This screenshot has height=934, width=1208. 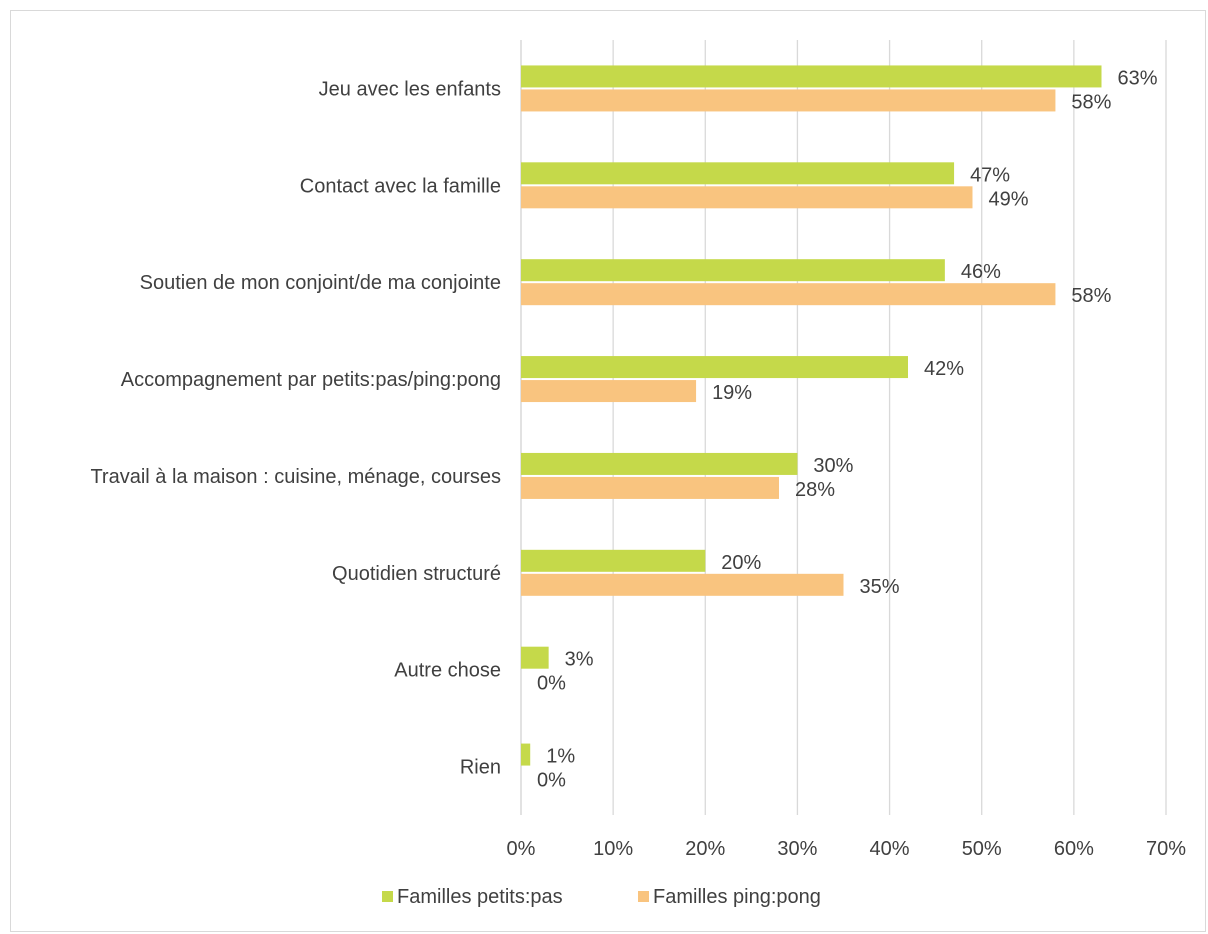 I want to click on value-label: 19%, so click(x=732, y=393).